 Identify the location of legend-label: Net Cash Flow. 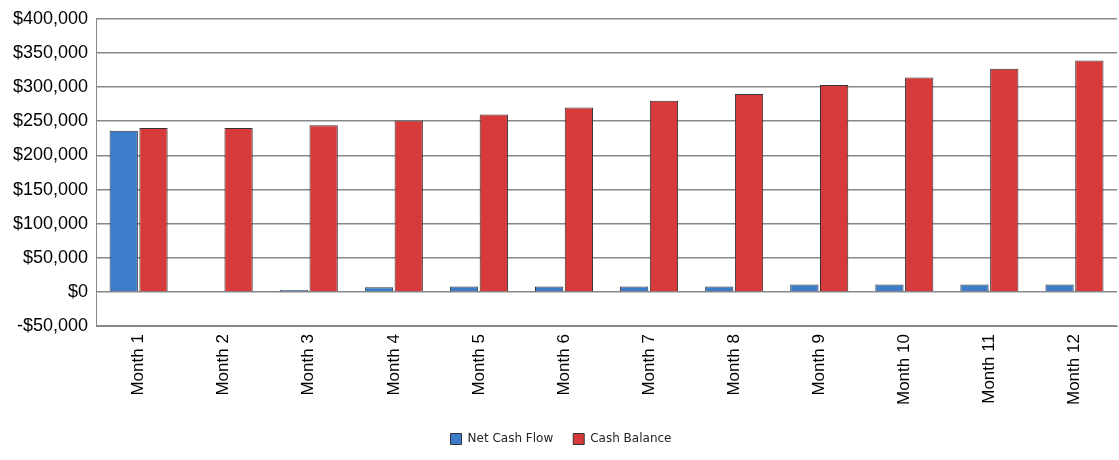
(510, 438).